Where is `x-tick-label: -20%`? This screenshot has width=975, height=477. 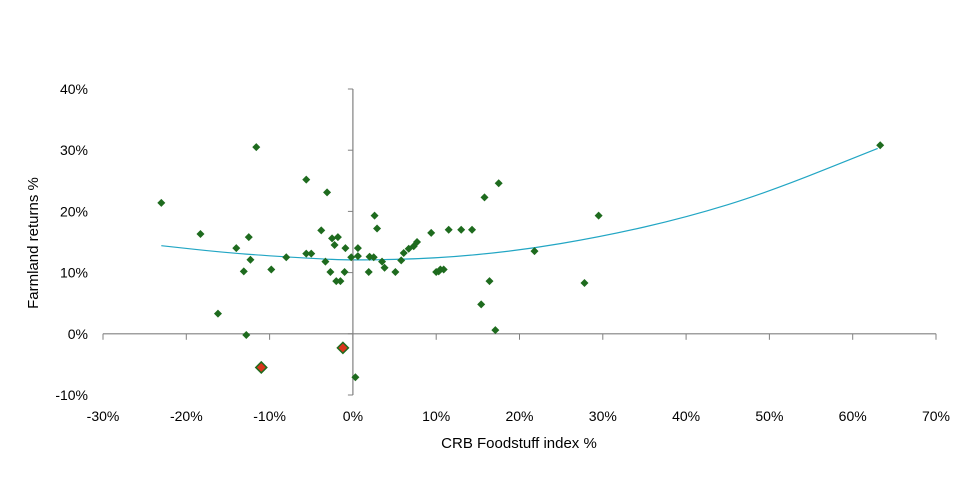
x-tick-label: -20% is located at coordinates (186, 416).